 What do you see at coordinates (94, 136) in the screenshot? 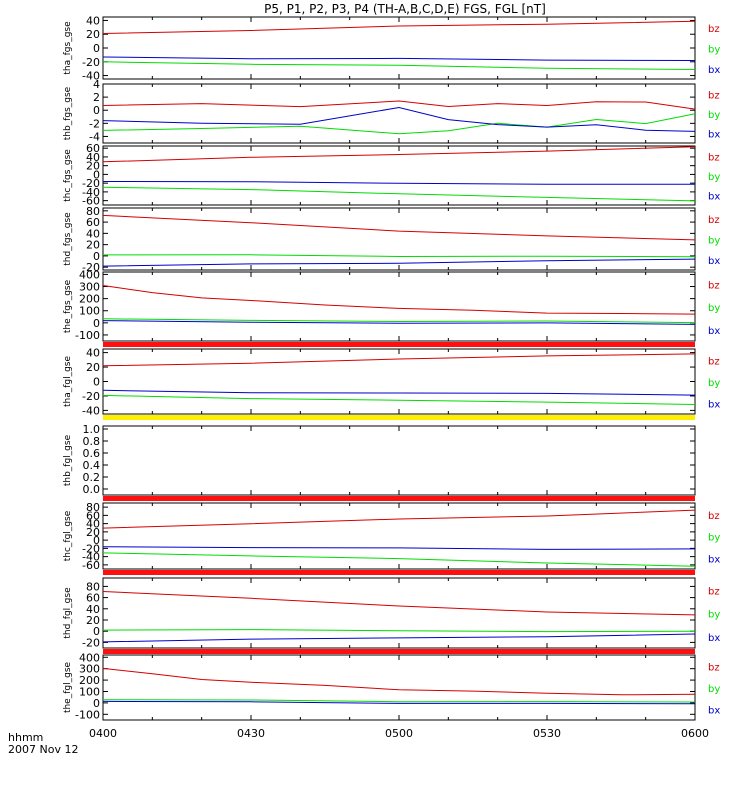
I see `y-tick-label: -4` at bounding box center [94, 136].